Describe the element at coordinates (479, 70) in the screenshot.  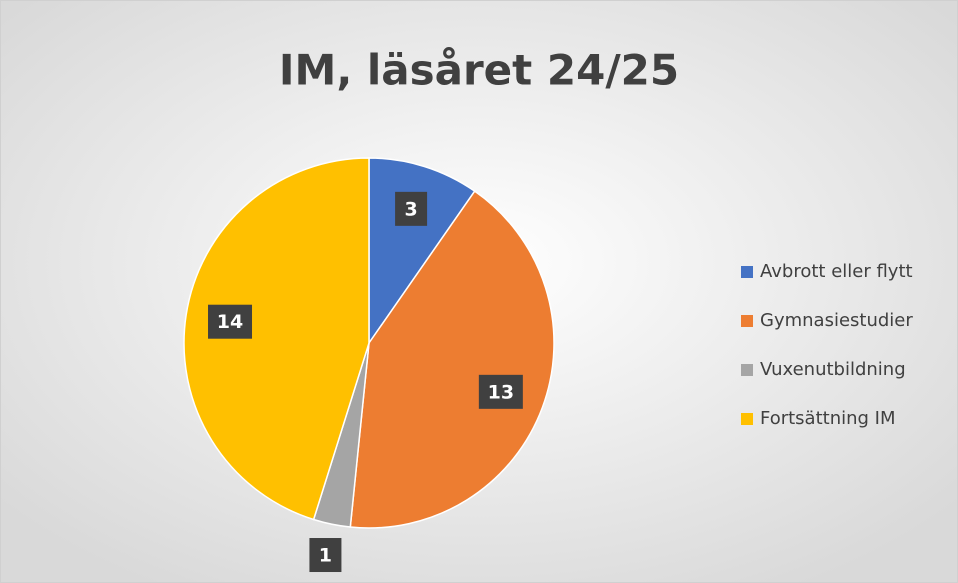
I see `chart-title: IM, läsåret 24/25` at that location.